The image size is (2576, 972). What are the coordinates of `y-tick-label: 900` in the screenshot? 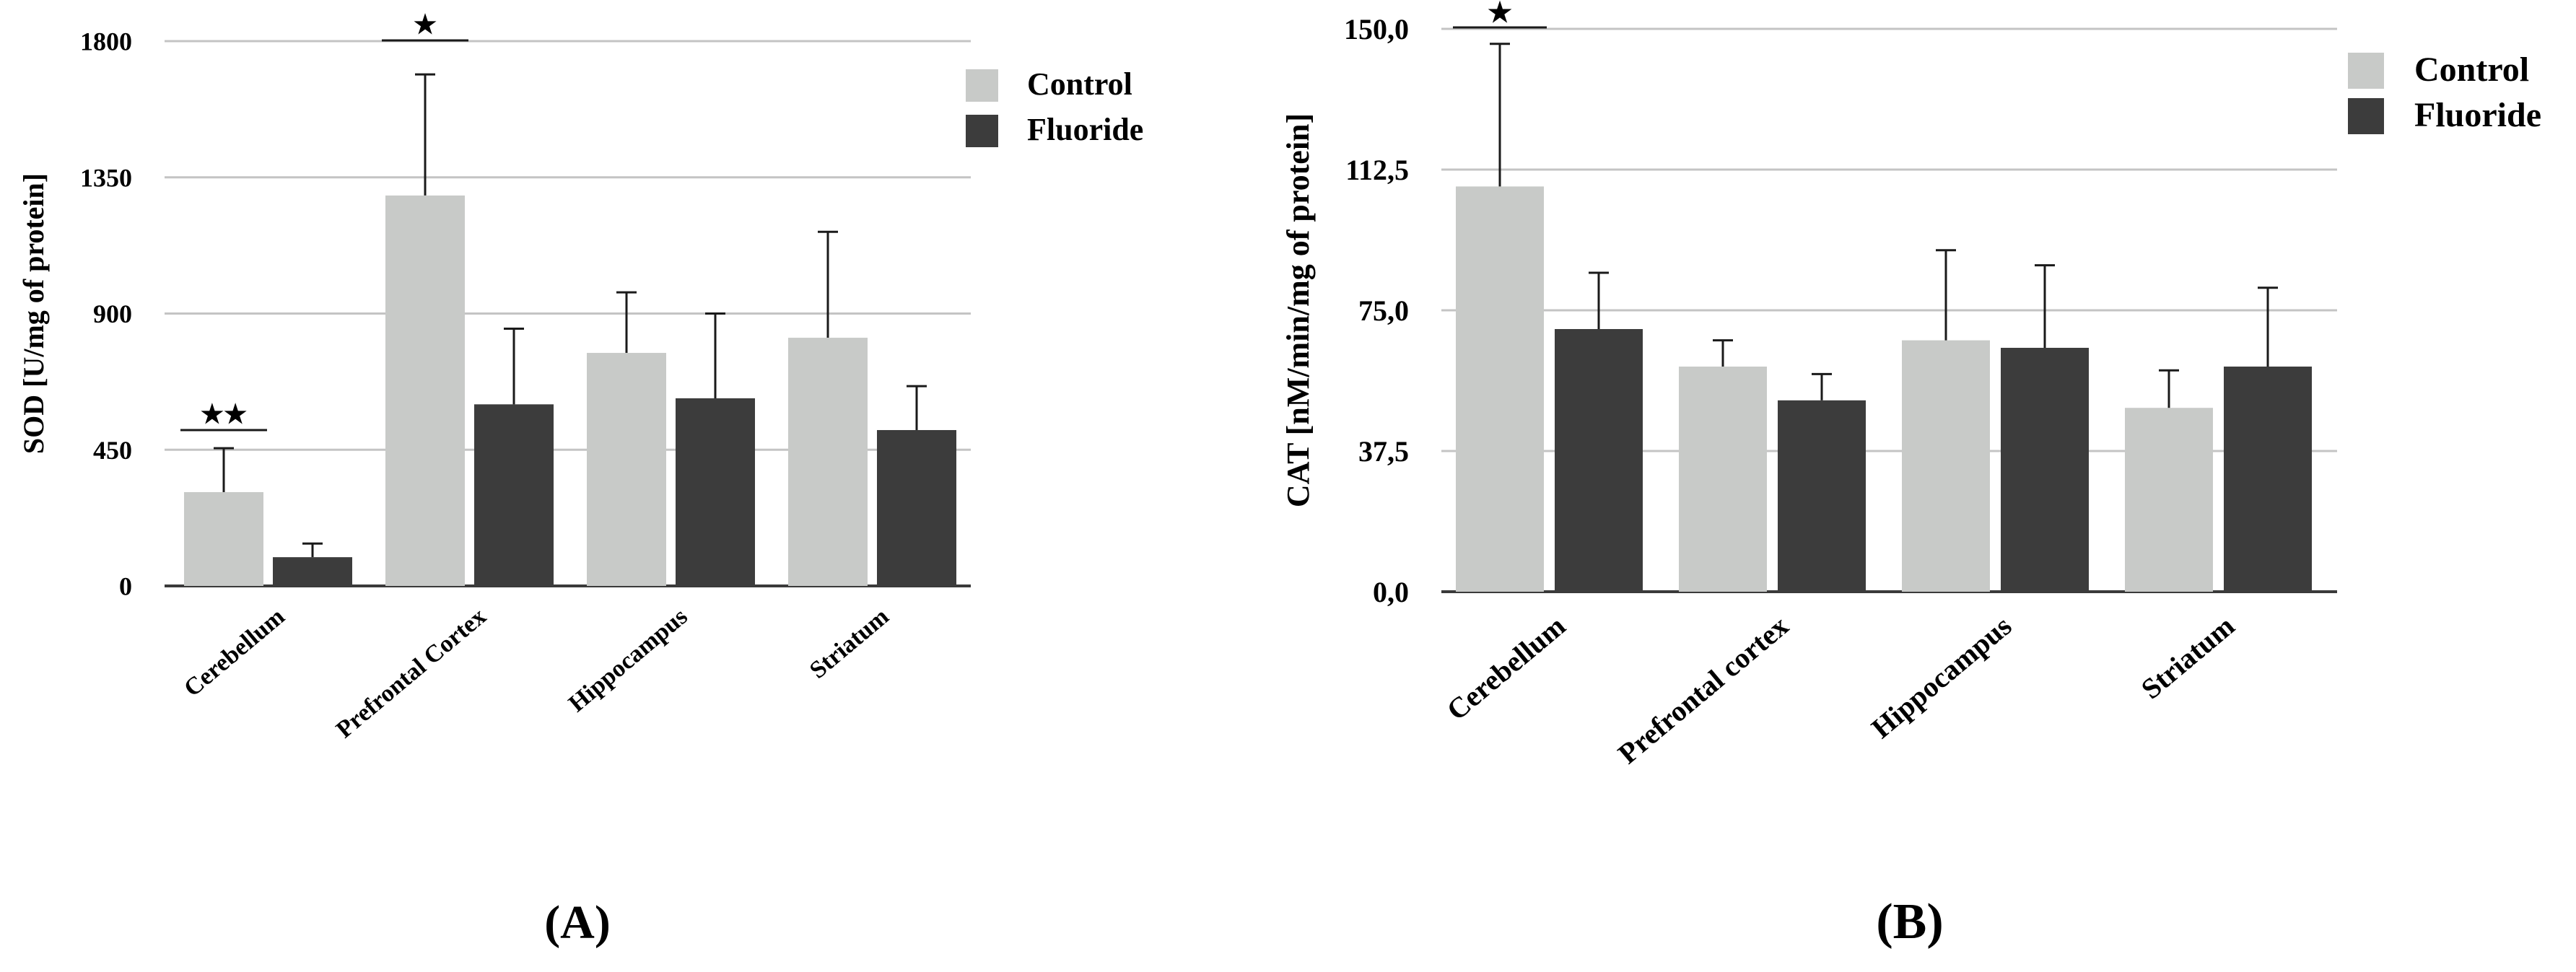 It's located at (112, 313).